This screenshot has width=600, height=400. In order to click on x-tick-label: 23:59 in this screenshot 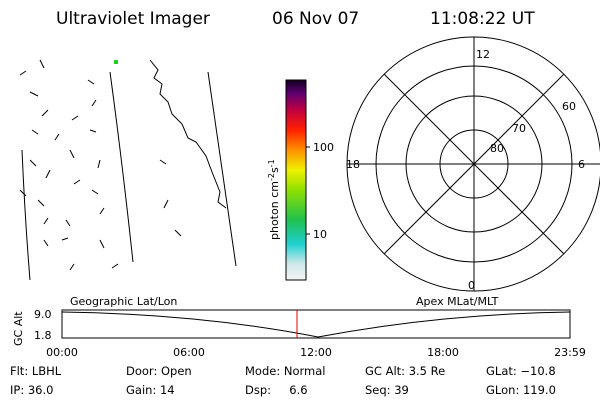, I will do `click(570, 352)`.